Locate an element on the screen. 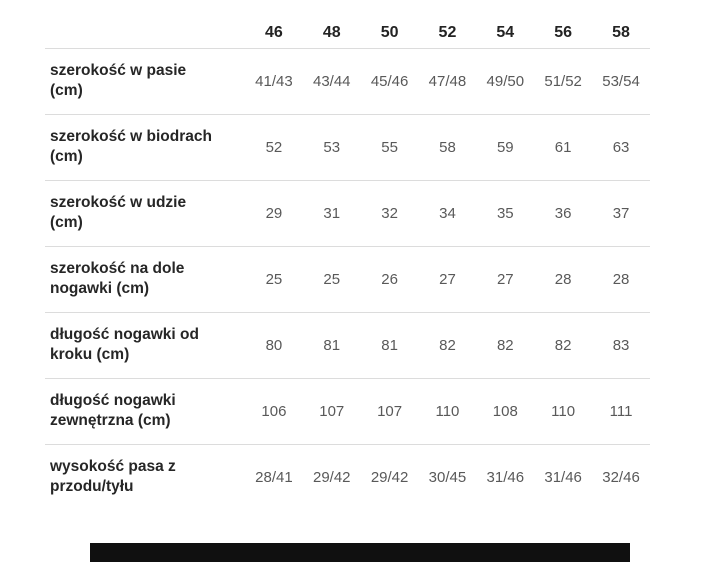 The height and width of the screenshot is (572, 712). row-label-line: nogawki (cm) is located at coordinates (100, 288).